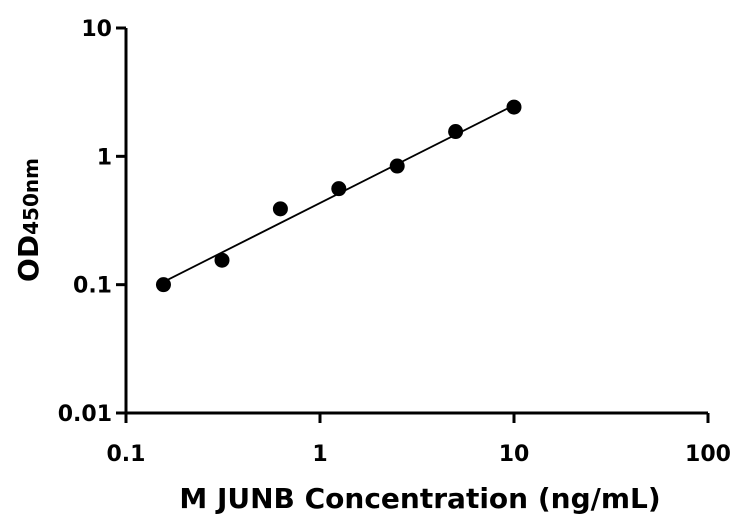 The height and width of the screenshot is (520, 735). I want to click on y-tick-label: 10, so click(96, 29).